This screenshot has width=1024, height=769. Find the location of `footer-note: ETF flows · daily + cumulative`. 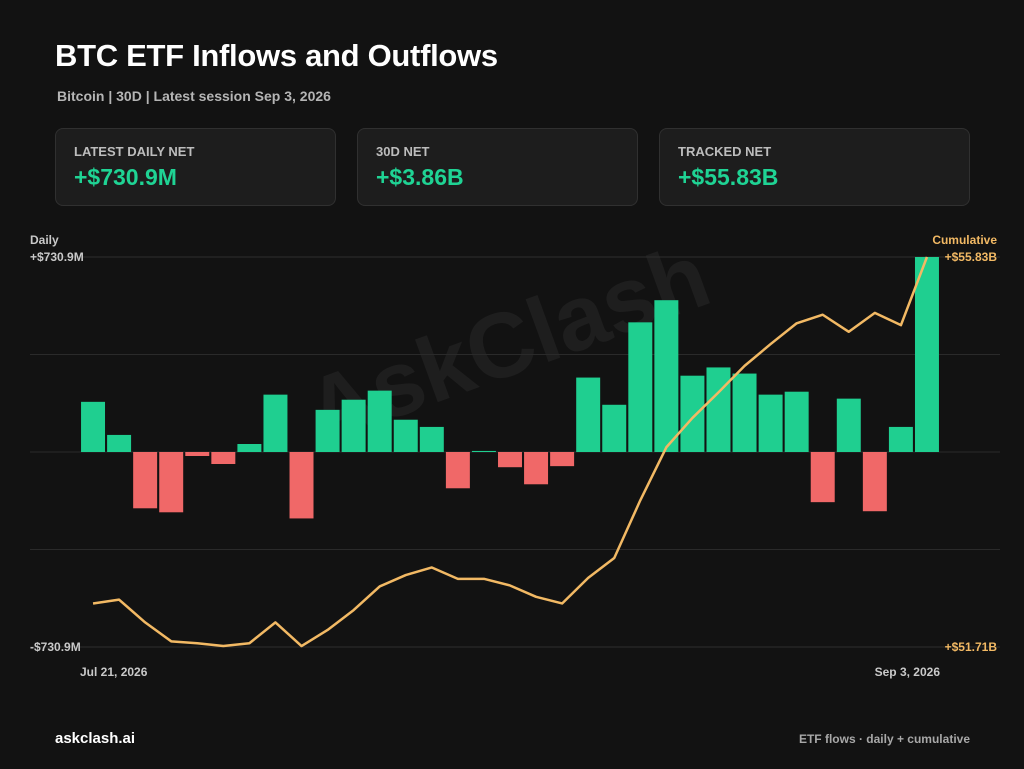

footer-note: ETF flows · daily + cumulative is located at coordinates (884, 739).